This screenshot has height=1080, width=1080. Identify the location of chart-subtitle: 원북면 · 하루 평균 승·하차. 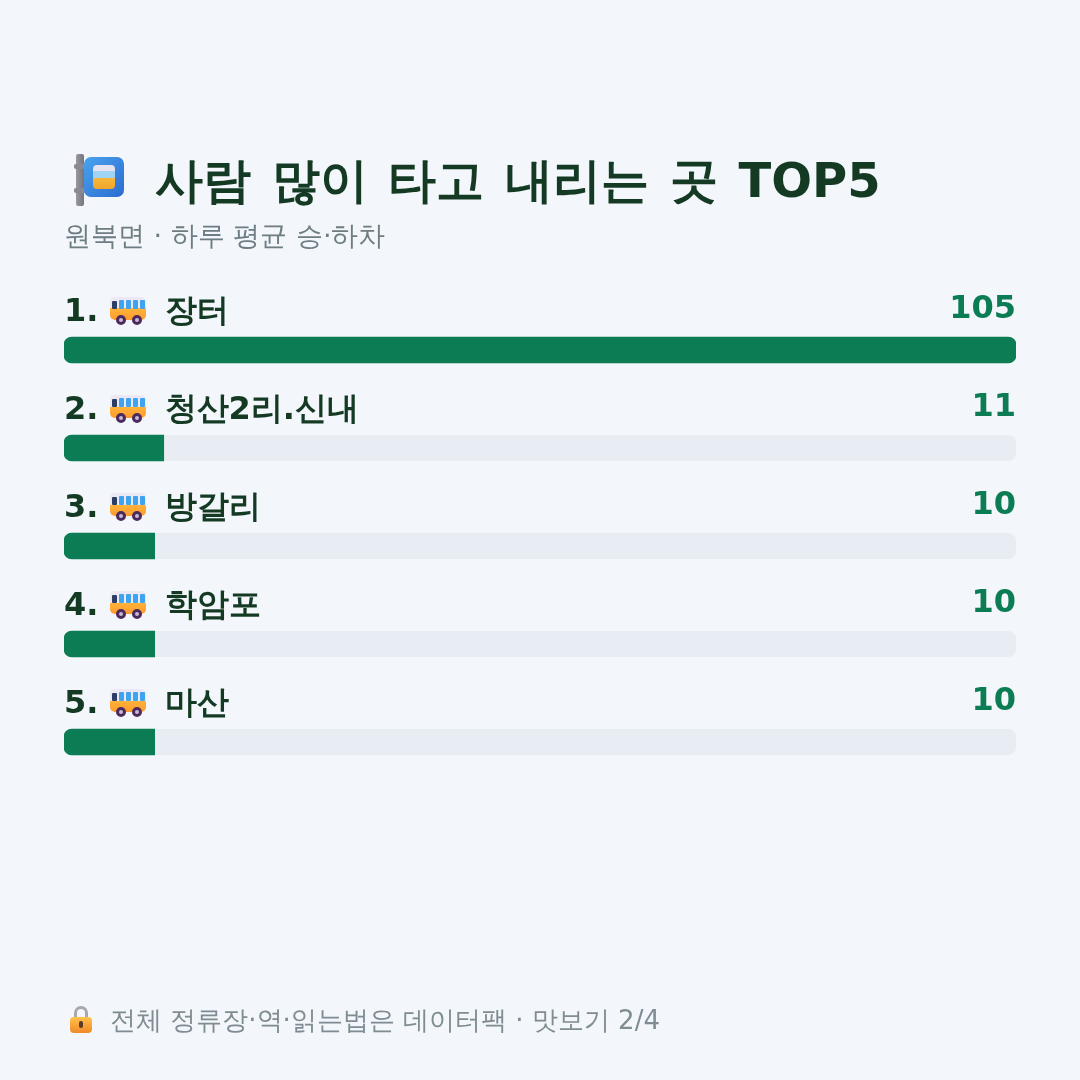
(225, 236).